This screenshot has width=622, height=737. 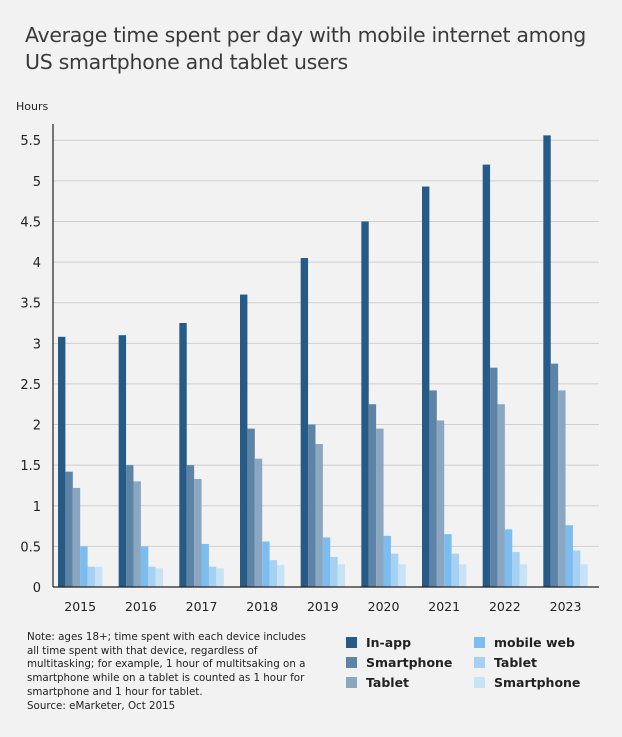 What do you see at coordinates (351, 662) in the screenshot?
I see `legend-swatch-in-app-smartphone` at bounding box center [351, 662].